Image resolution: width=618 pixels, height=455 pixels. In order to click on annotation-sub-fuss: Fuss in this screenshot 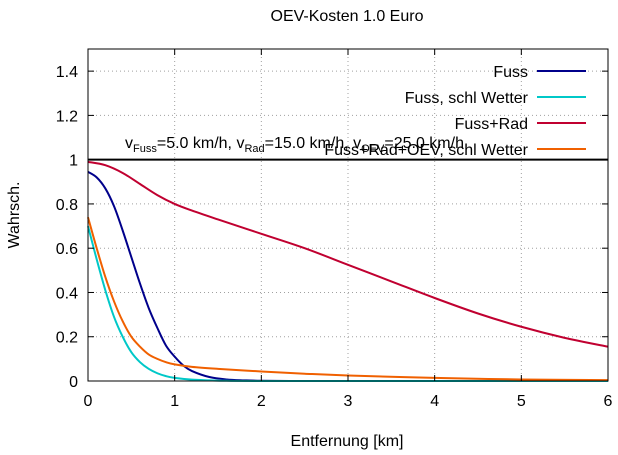, I will do `click(145, 149)`.